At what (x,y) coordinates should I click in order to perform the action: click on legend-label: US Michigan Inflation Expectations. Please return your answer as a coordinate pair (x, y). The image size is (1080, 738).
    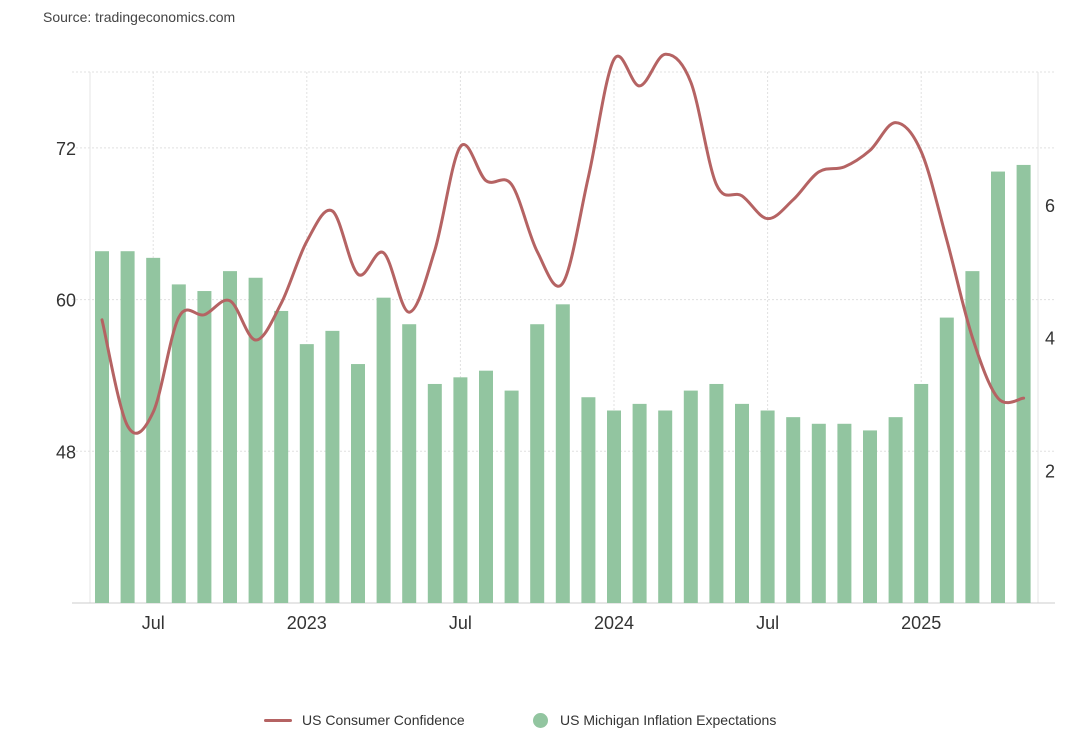
    Looking at the image, I should click on (668, 720).